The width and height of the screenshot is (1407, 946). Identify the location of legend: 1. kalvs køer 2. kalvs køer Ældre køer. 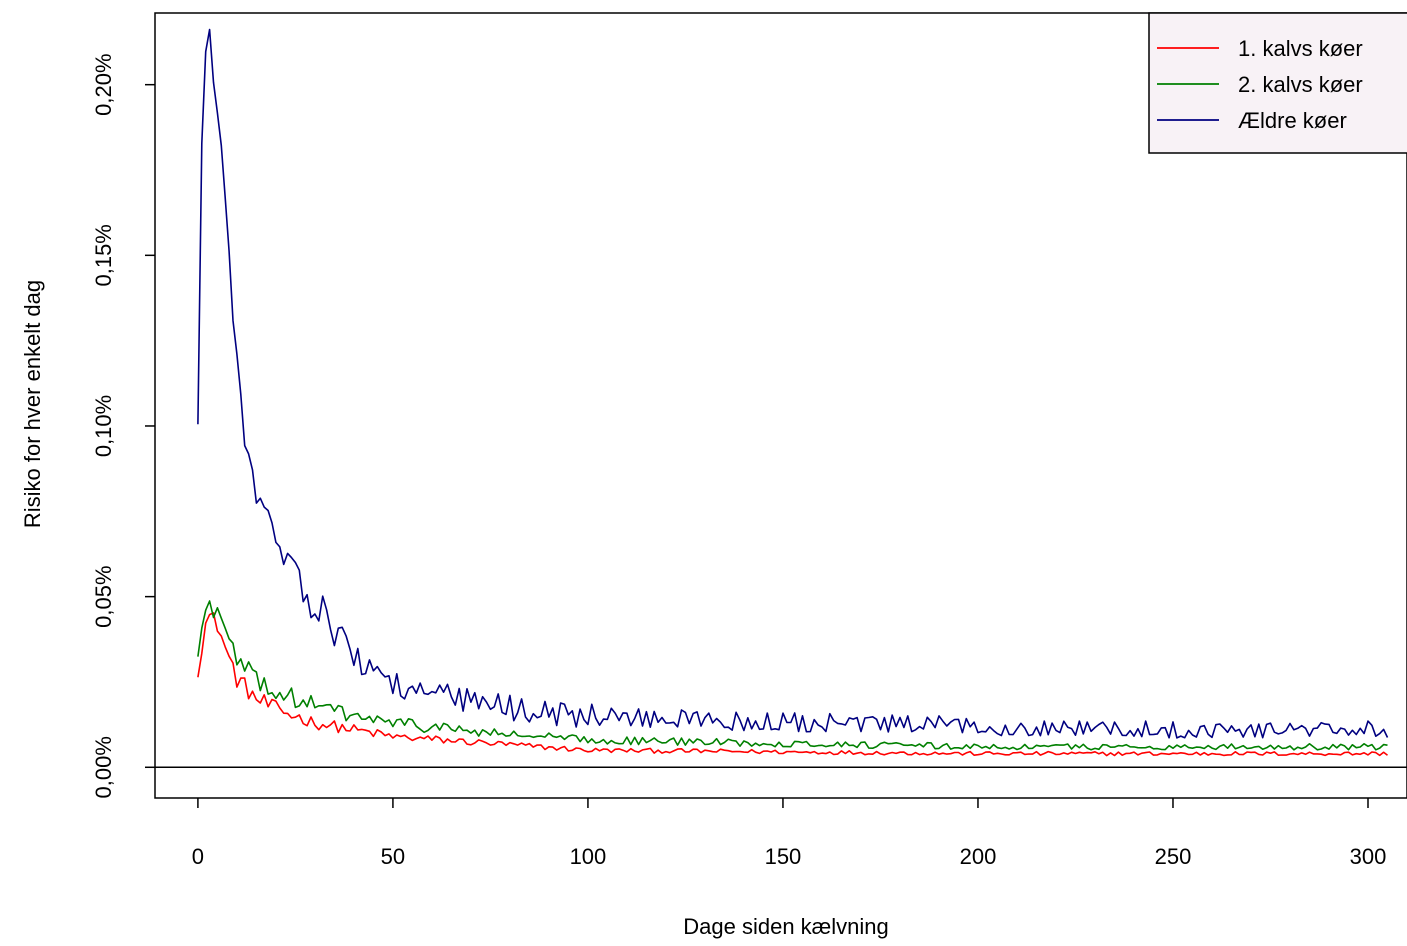
(1277, 83).